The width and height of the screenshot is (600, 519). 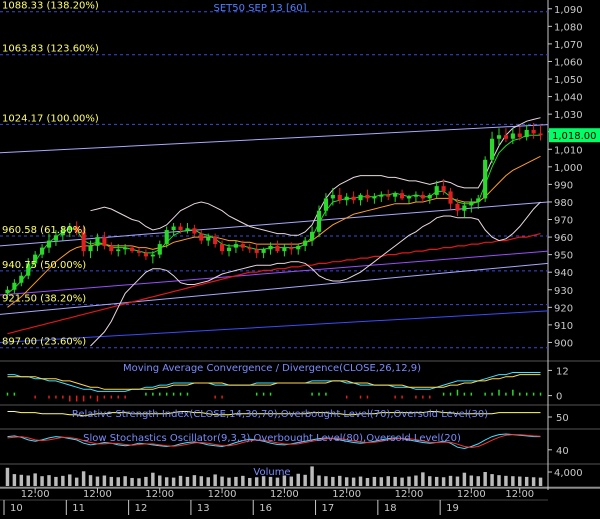 I want to click on stochastic-tick-label: 40, so click(x=562, y=451).